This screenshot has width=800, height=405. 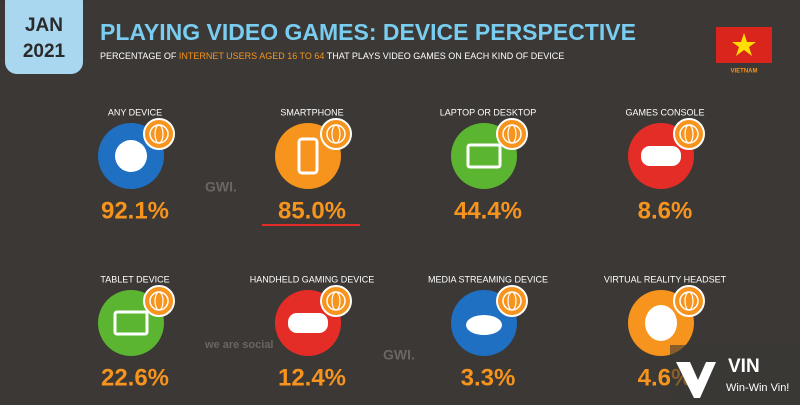 What do you see at coordinates (252, 56) in the screenshot?
I see `subtitle-highlight: INTERNET USERS AGED 16 TO 64` at bounding box center [252, 56].